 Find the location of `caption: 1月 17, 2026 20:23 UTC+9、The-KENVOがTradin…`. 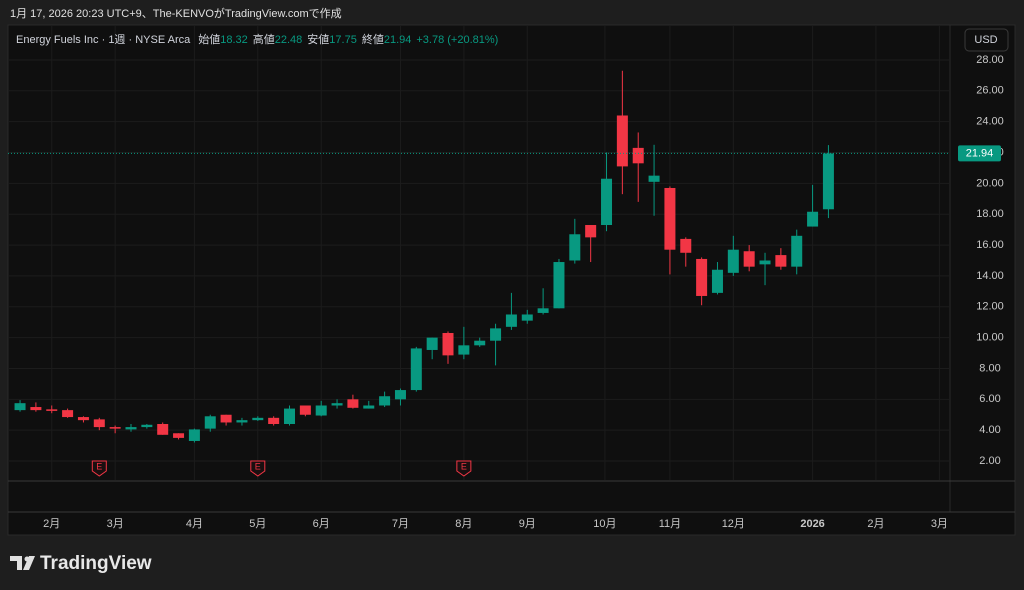

caption: 1月 17, 2026 20:23 UTC+9、The-KENVOがTradin… is located at coordinates (176, 13).